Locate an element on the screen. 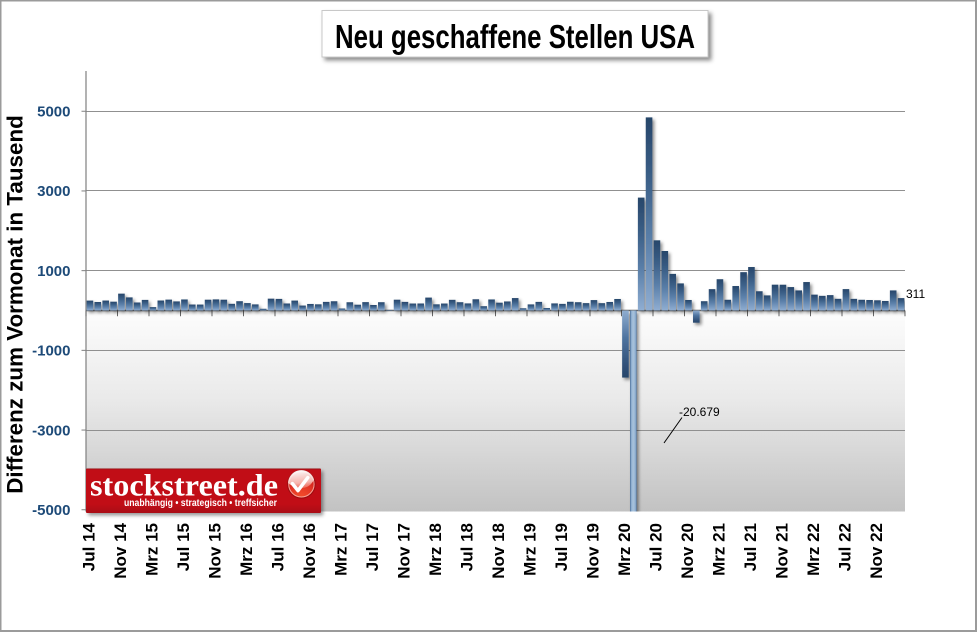  svg-text: Mrz 18 is located at coordinates (435, 549).